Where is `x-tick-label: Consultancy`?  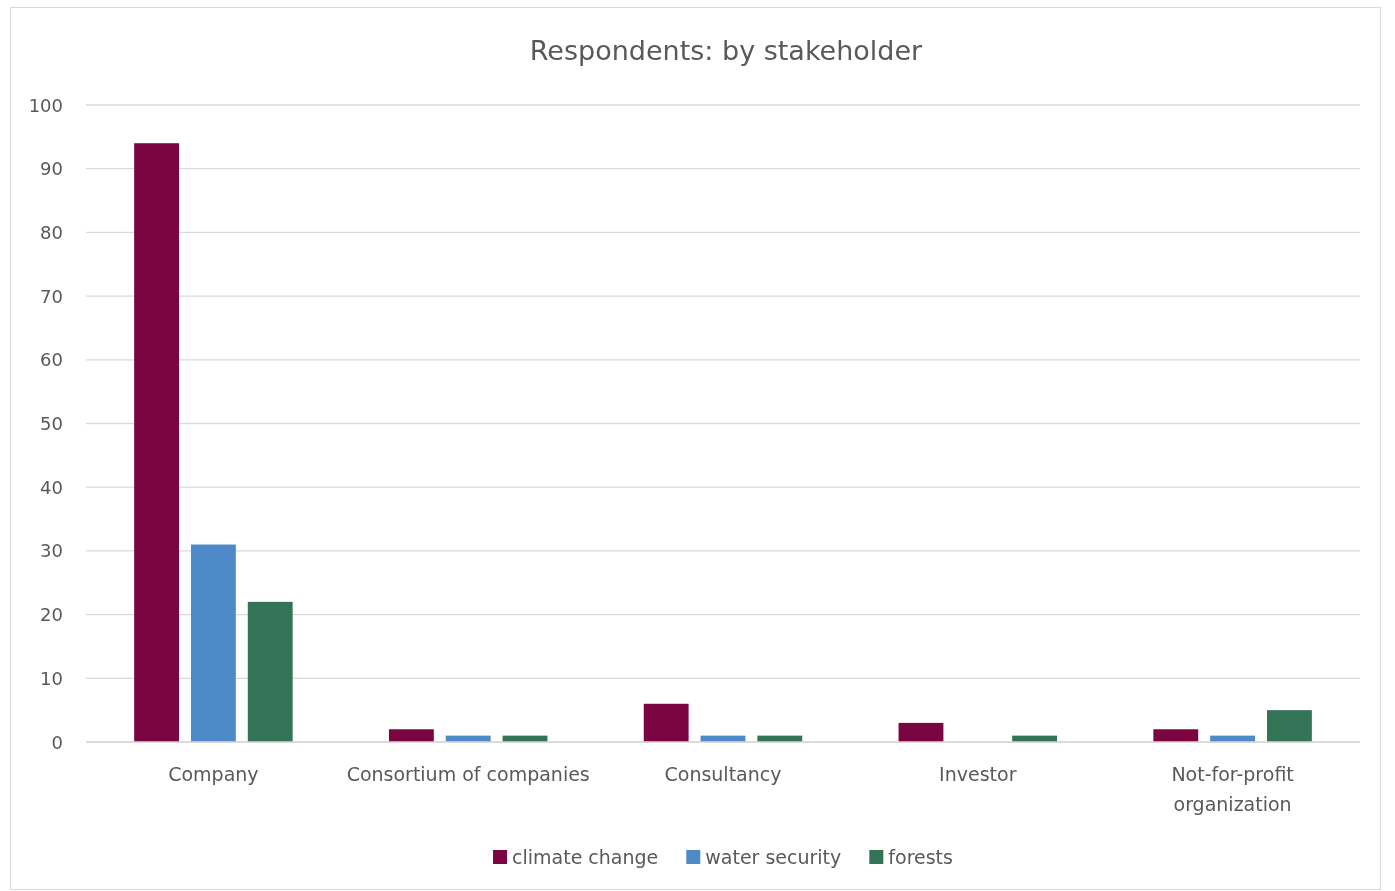
x-tick-label: Consultancy is located at coordinates (723, 774).